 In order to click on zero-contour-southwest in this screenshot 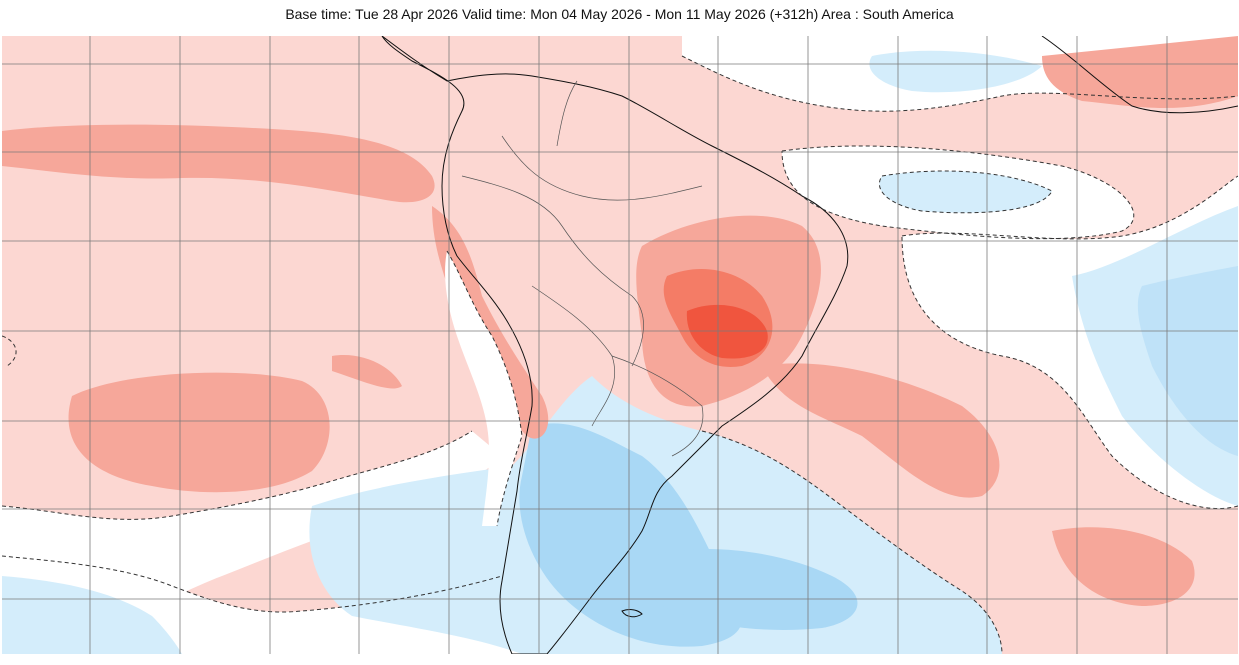, I will do `click(252, 584)`.